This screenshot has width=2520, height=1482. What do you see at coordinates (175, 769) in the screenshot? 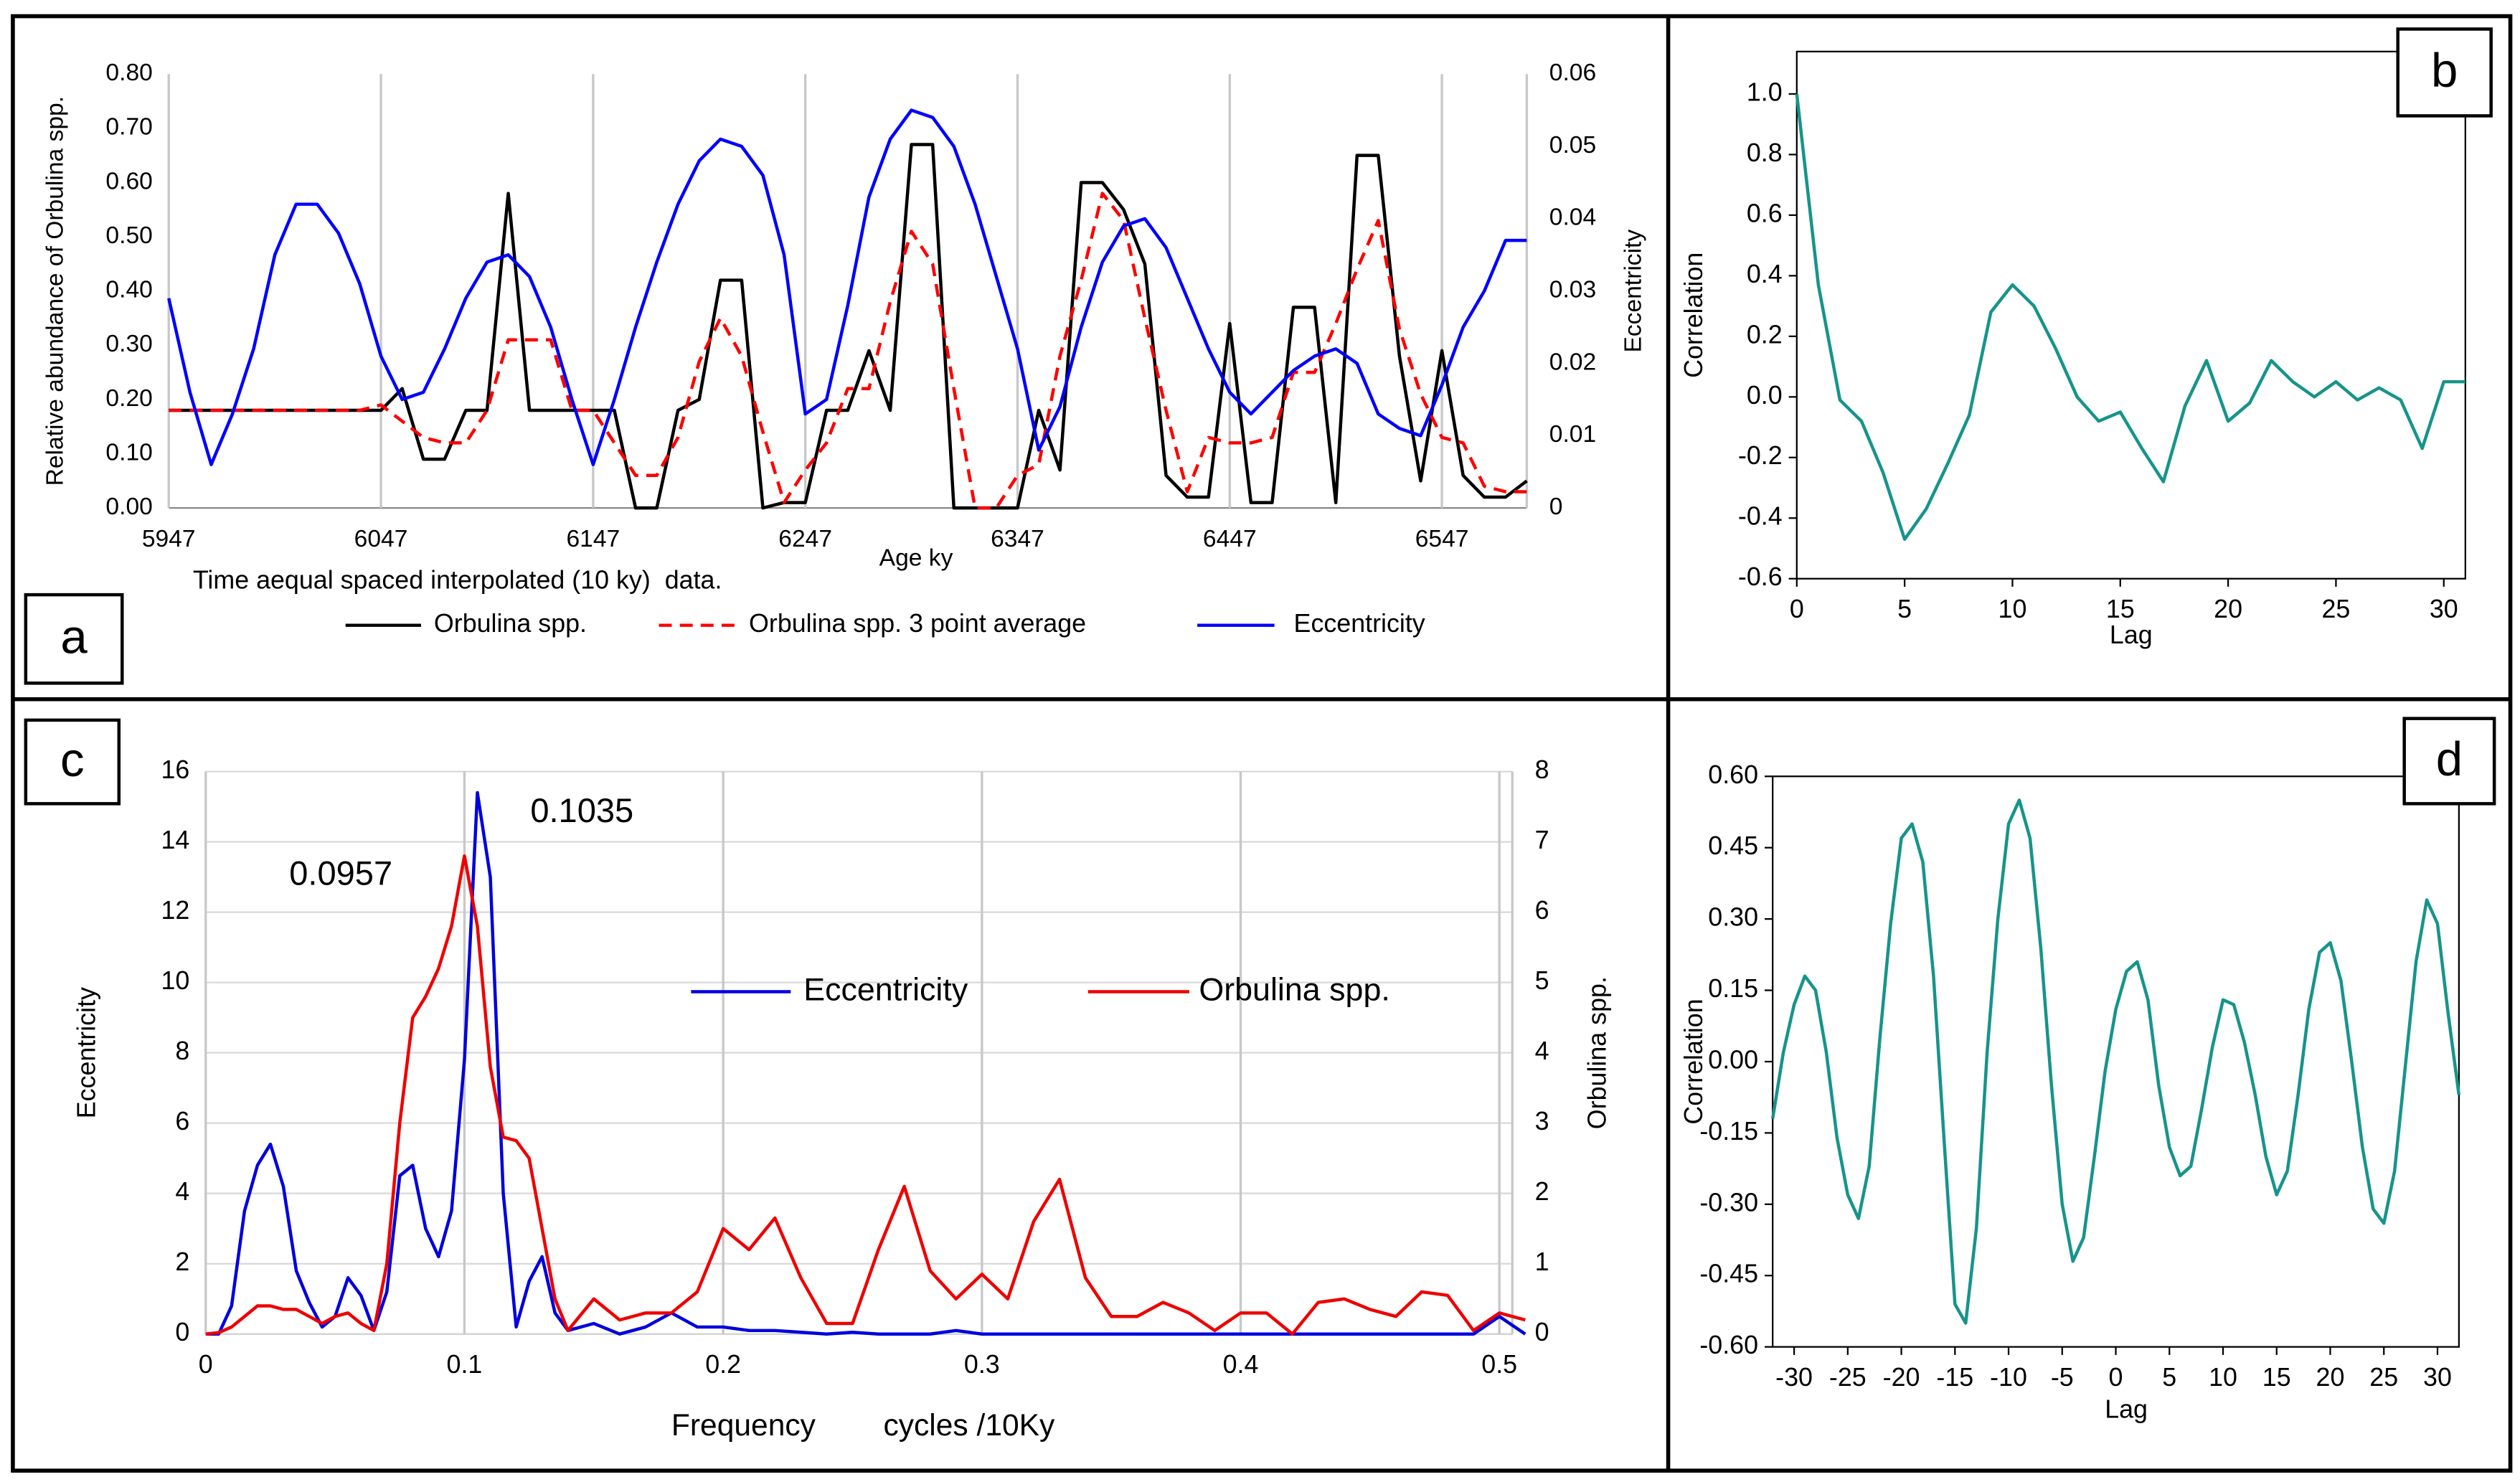
I see `y-tick-label: 16` at bounding box center [175, 769].